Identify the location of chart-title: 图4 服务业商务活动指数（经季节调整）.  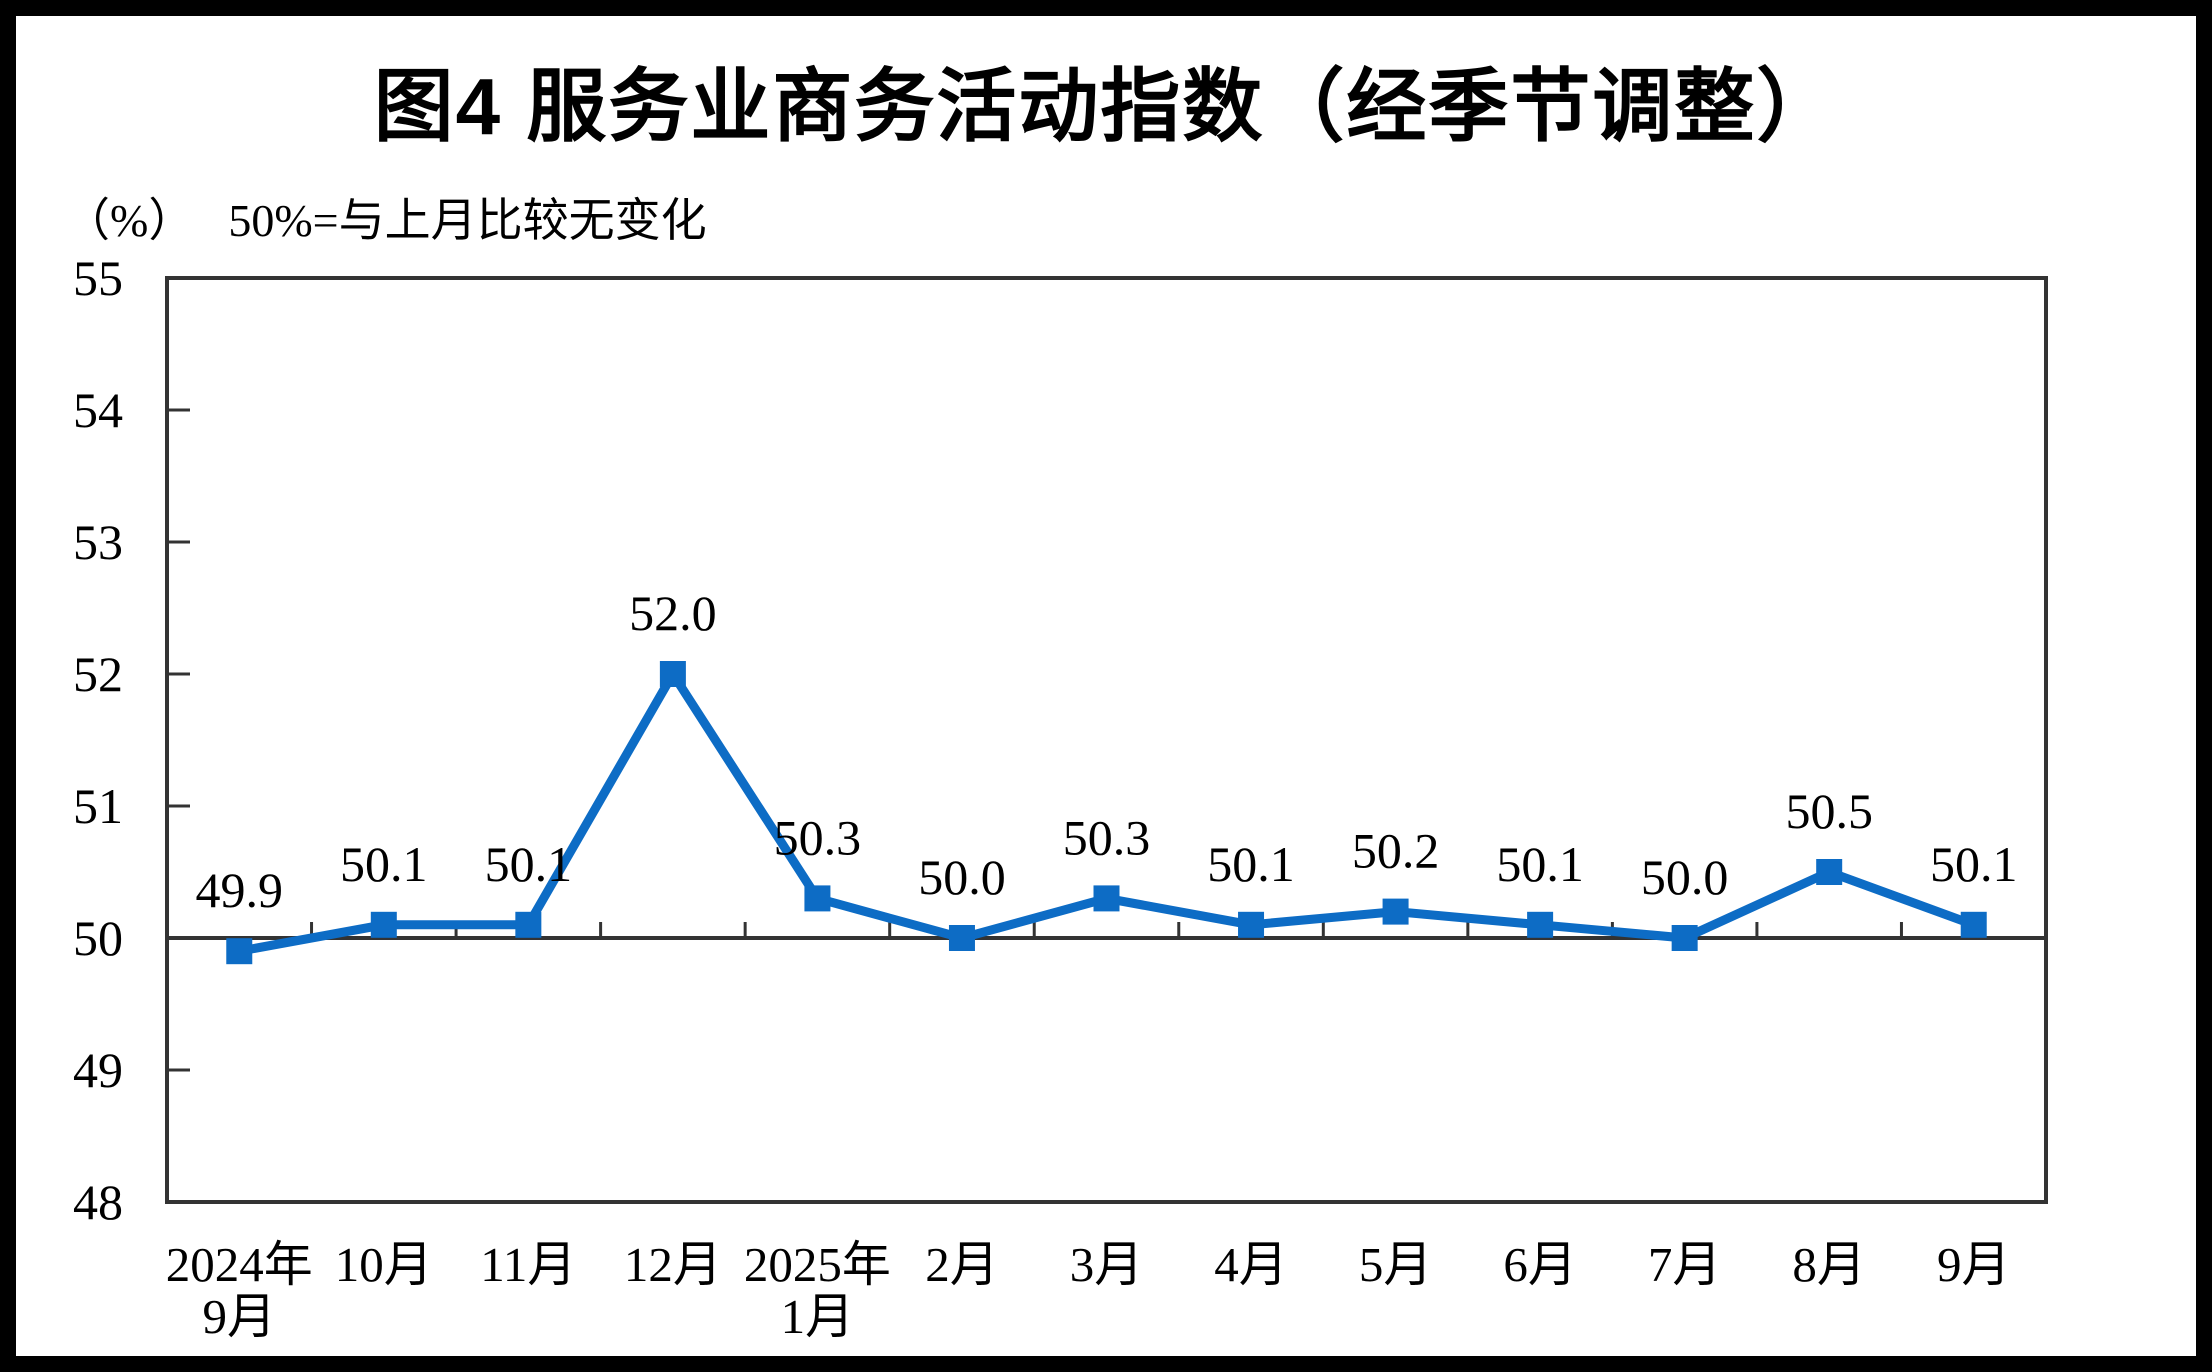
(1106, 106).